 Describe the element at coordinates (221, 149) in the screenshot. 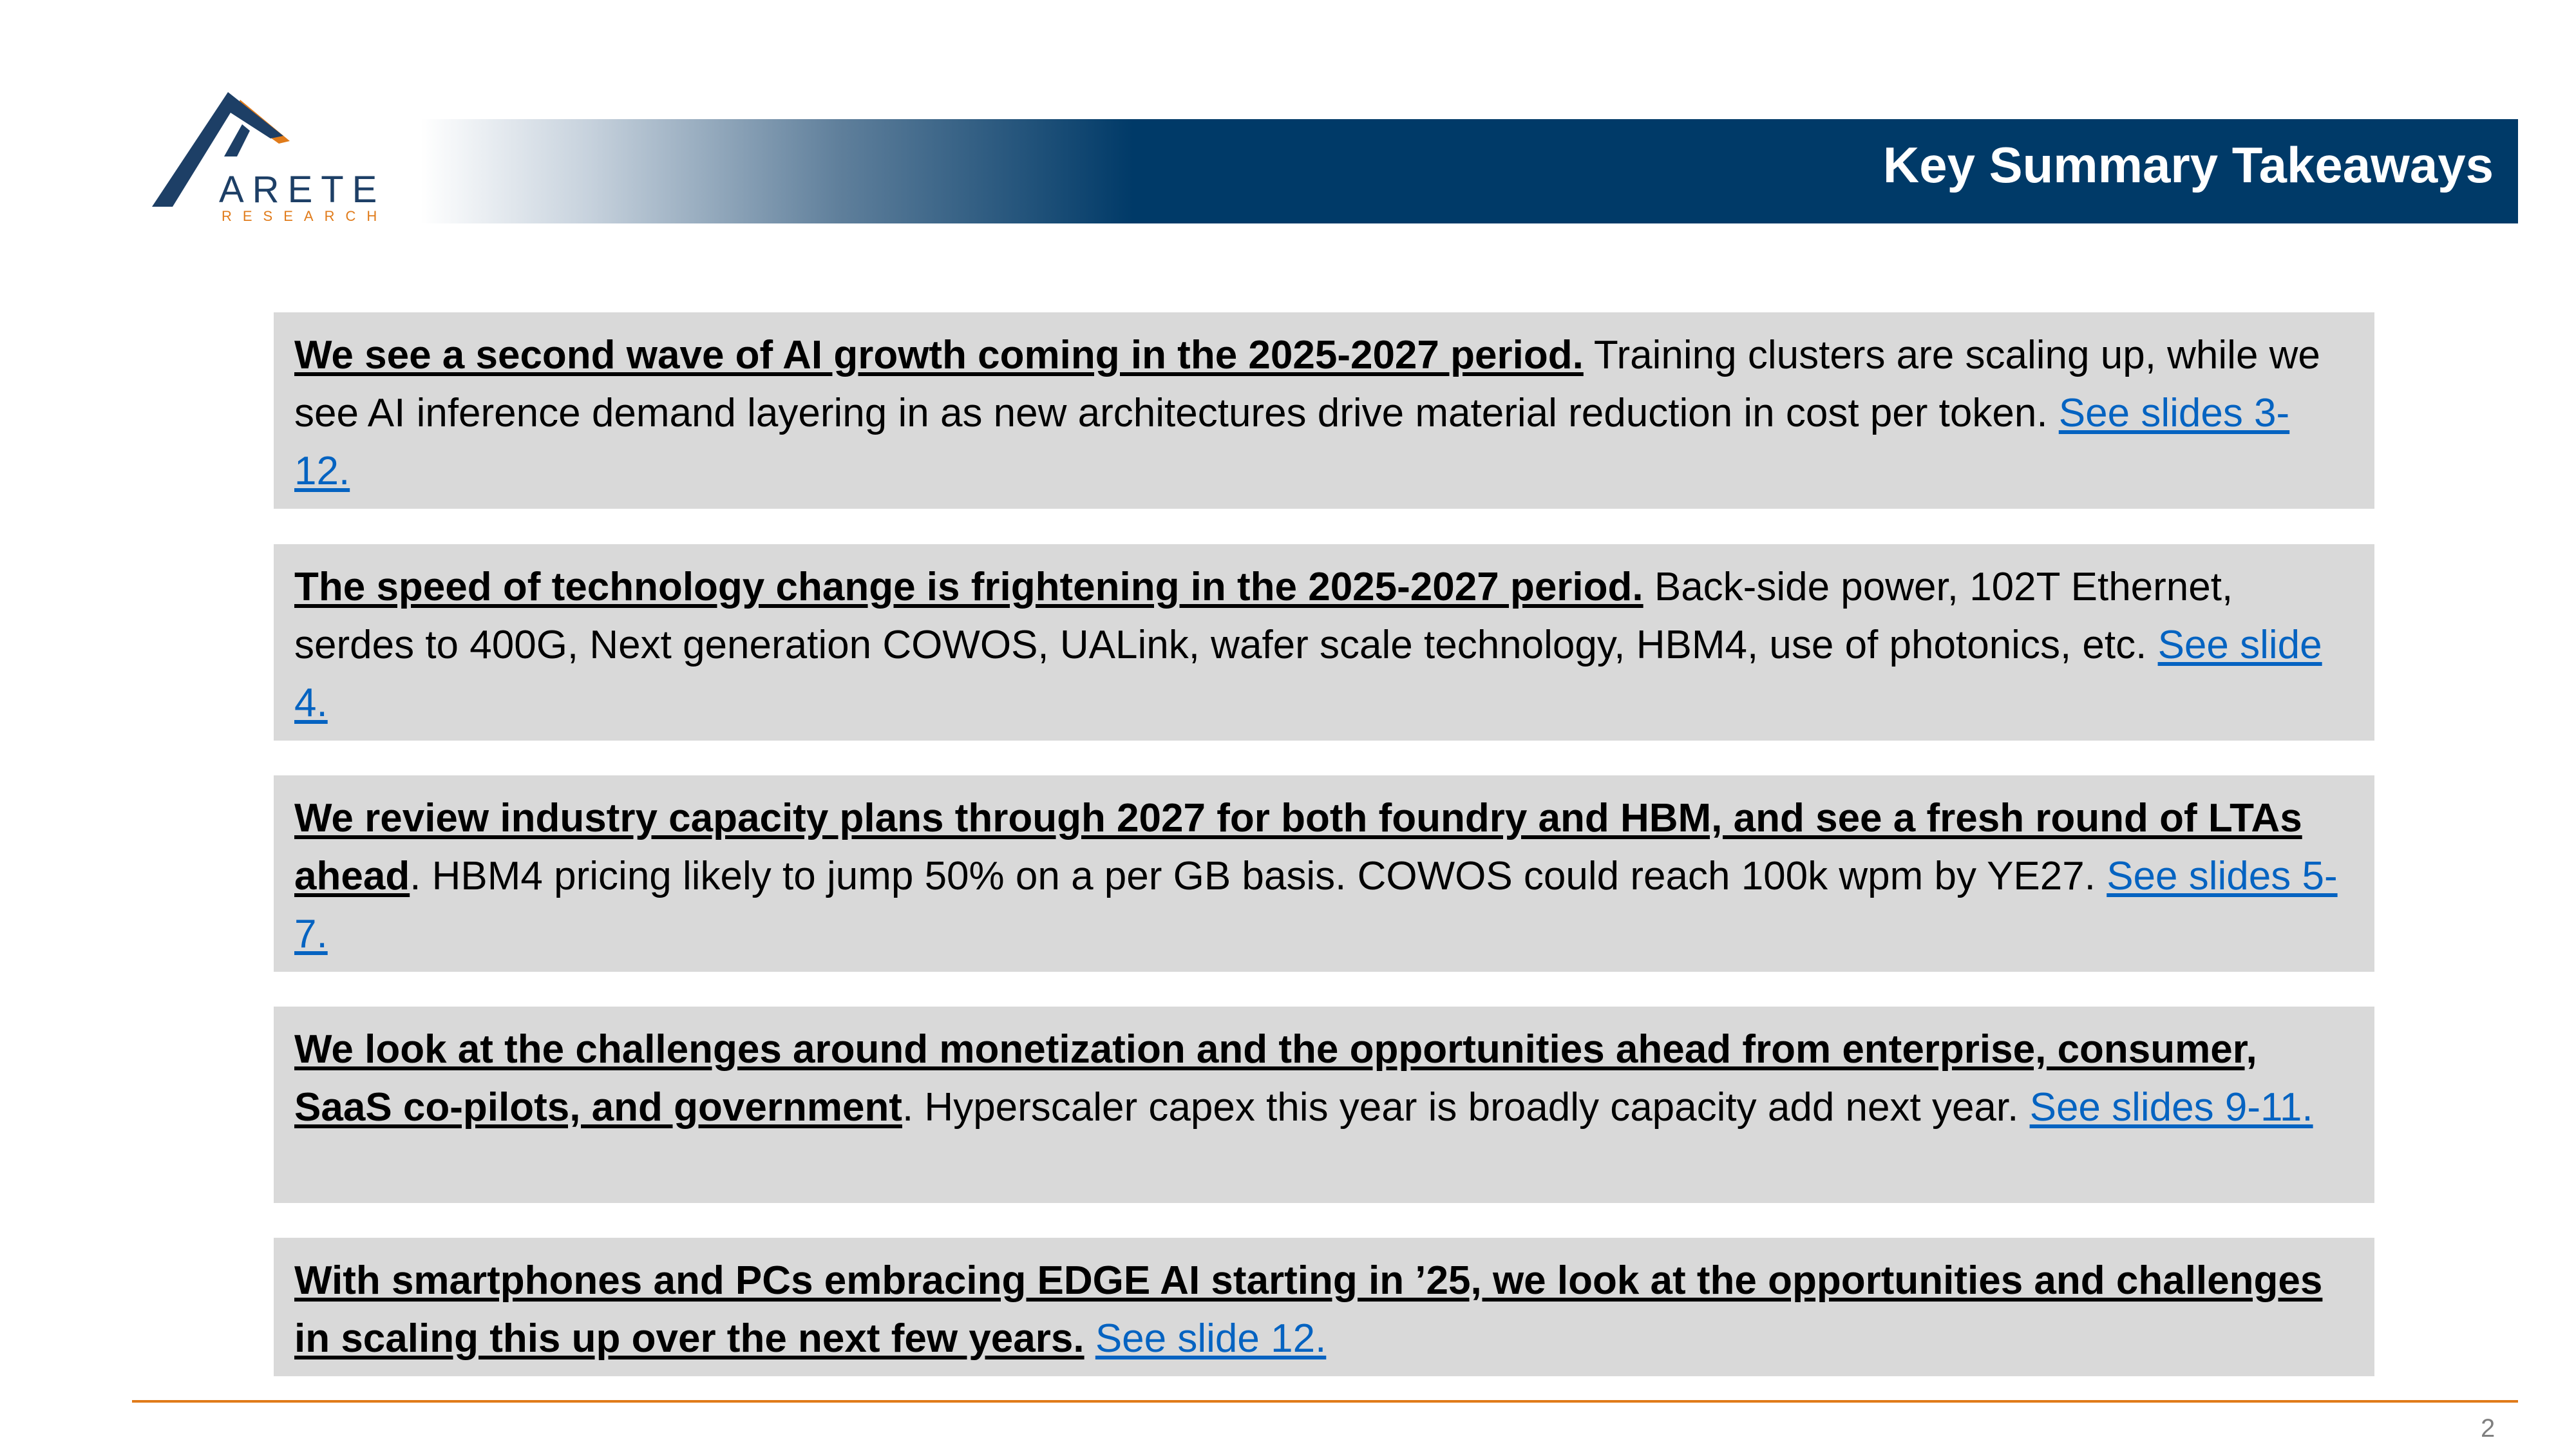

I see `logo-mountain-icon` at that location.